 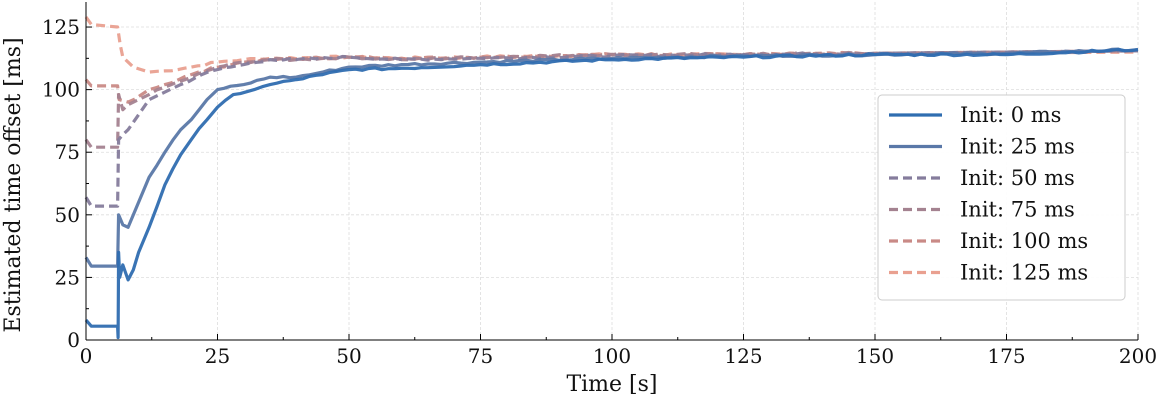 What do you see at coordinates (1017, 210) in the screenshot?
I see `legend-label: Init: 75 ms` at bounding box center [1017, 210].